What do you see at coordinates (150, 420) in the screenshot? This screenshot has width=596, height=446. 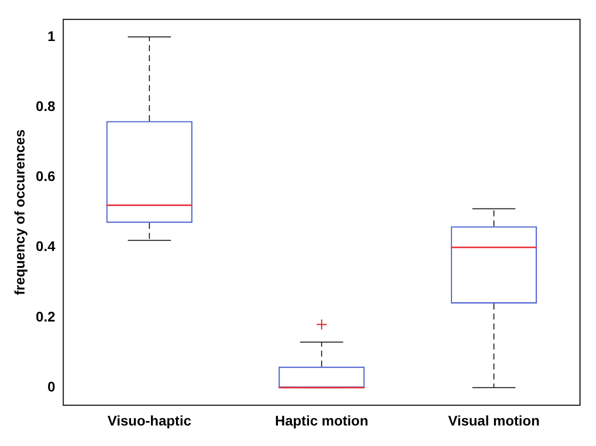 I see `x-tick-label: Visuo-haptic` at bounding box center [150, 420].